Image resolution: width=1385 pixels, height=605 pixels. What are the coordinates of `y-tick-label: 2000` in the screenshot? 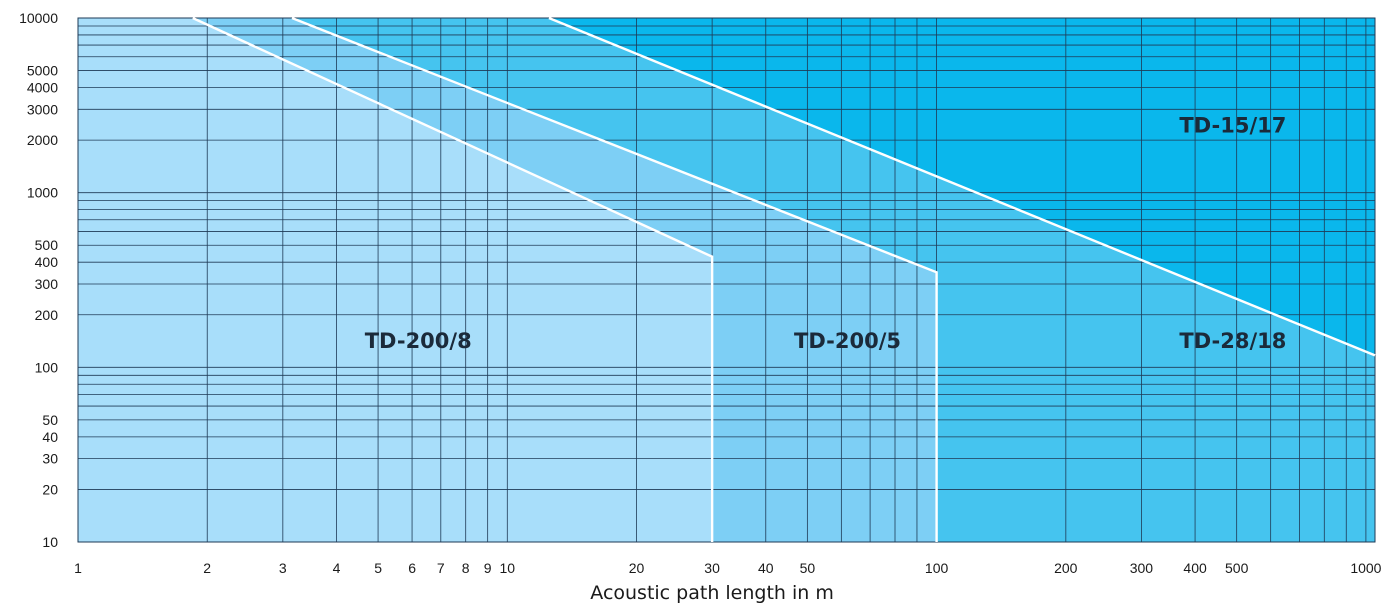 It's located at (42, 140).